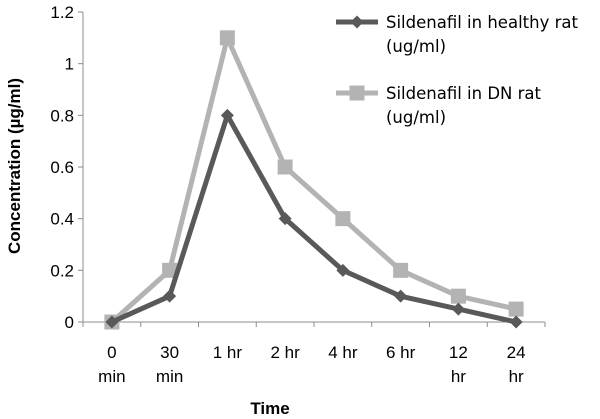 The image size is (600, 419). What do you see at coordinates (62, 167) in the screenshot?
I see `y-tick-label: 0.6` at bounding box center [62, 167].